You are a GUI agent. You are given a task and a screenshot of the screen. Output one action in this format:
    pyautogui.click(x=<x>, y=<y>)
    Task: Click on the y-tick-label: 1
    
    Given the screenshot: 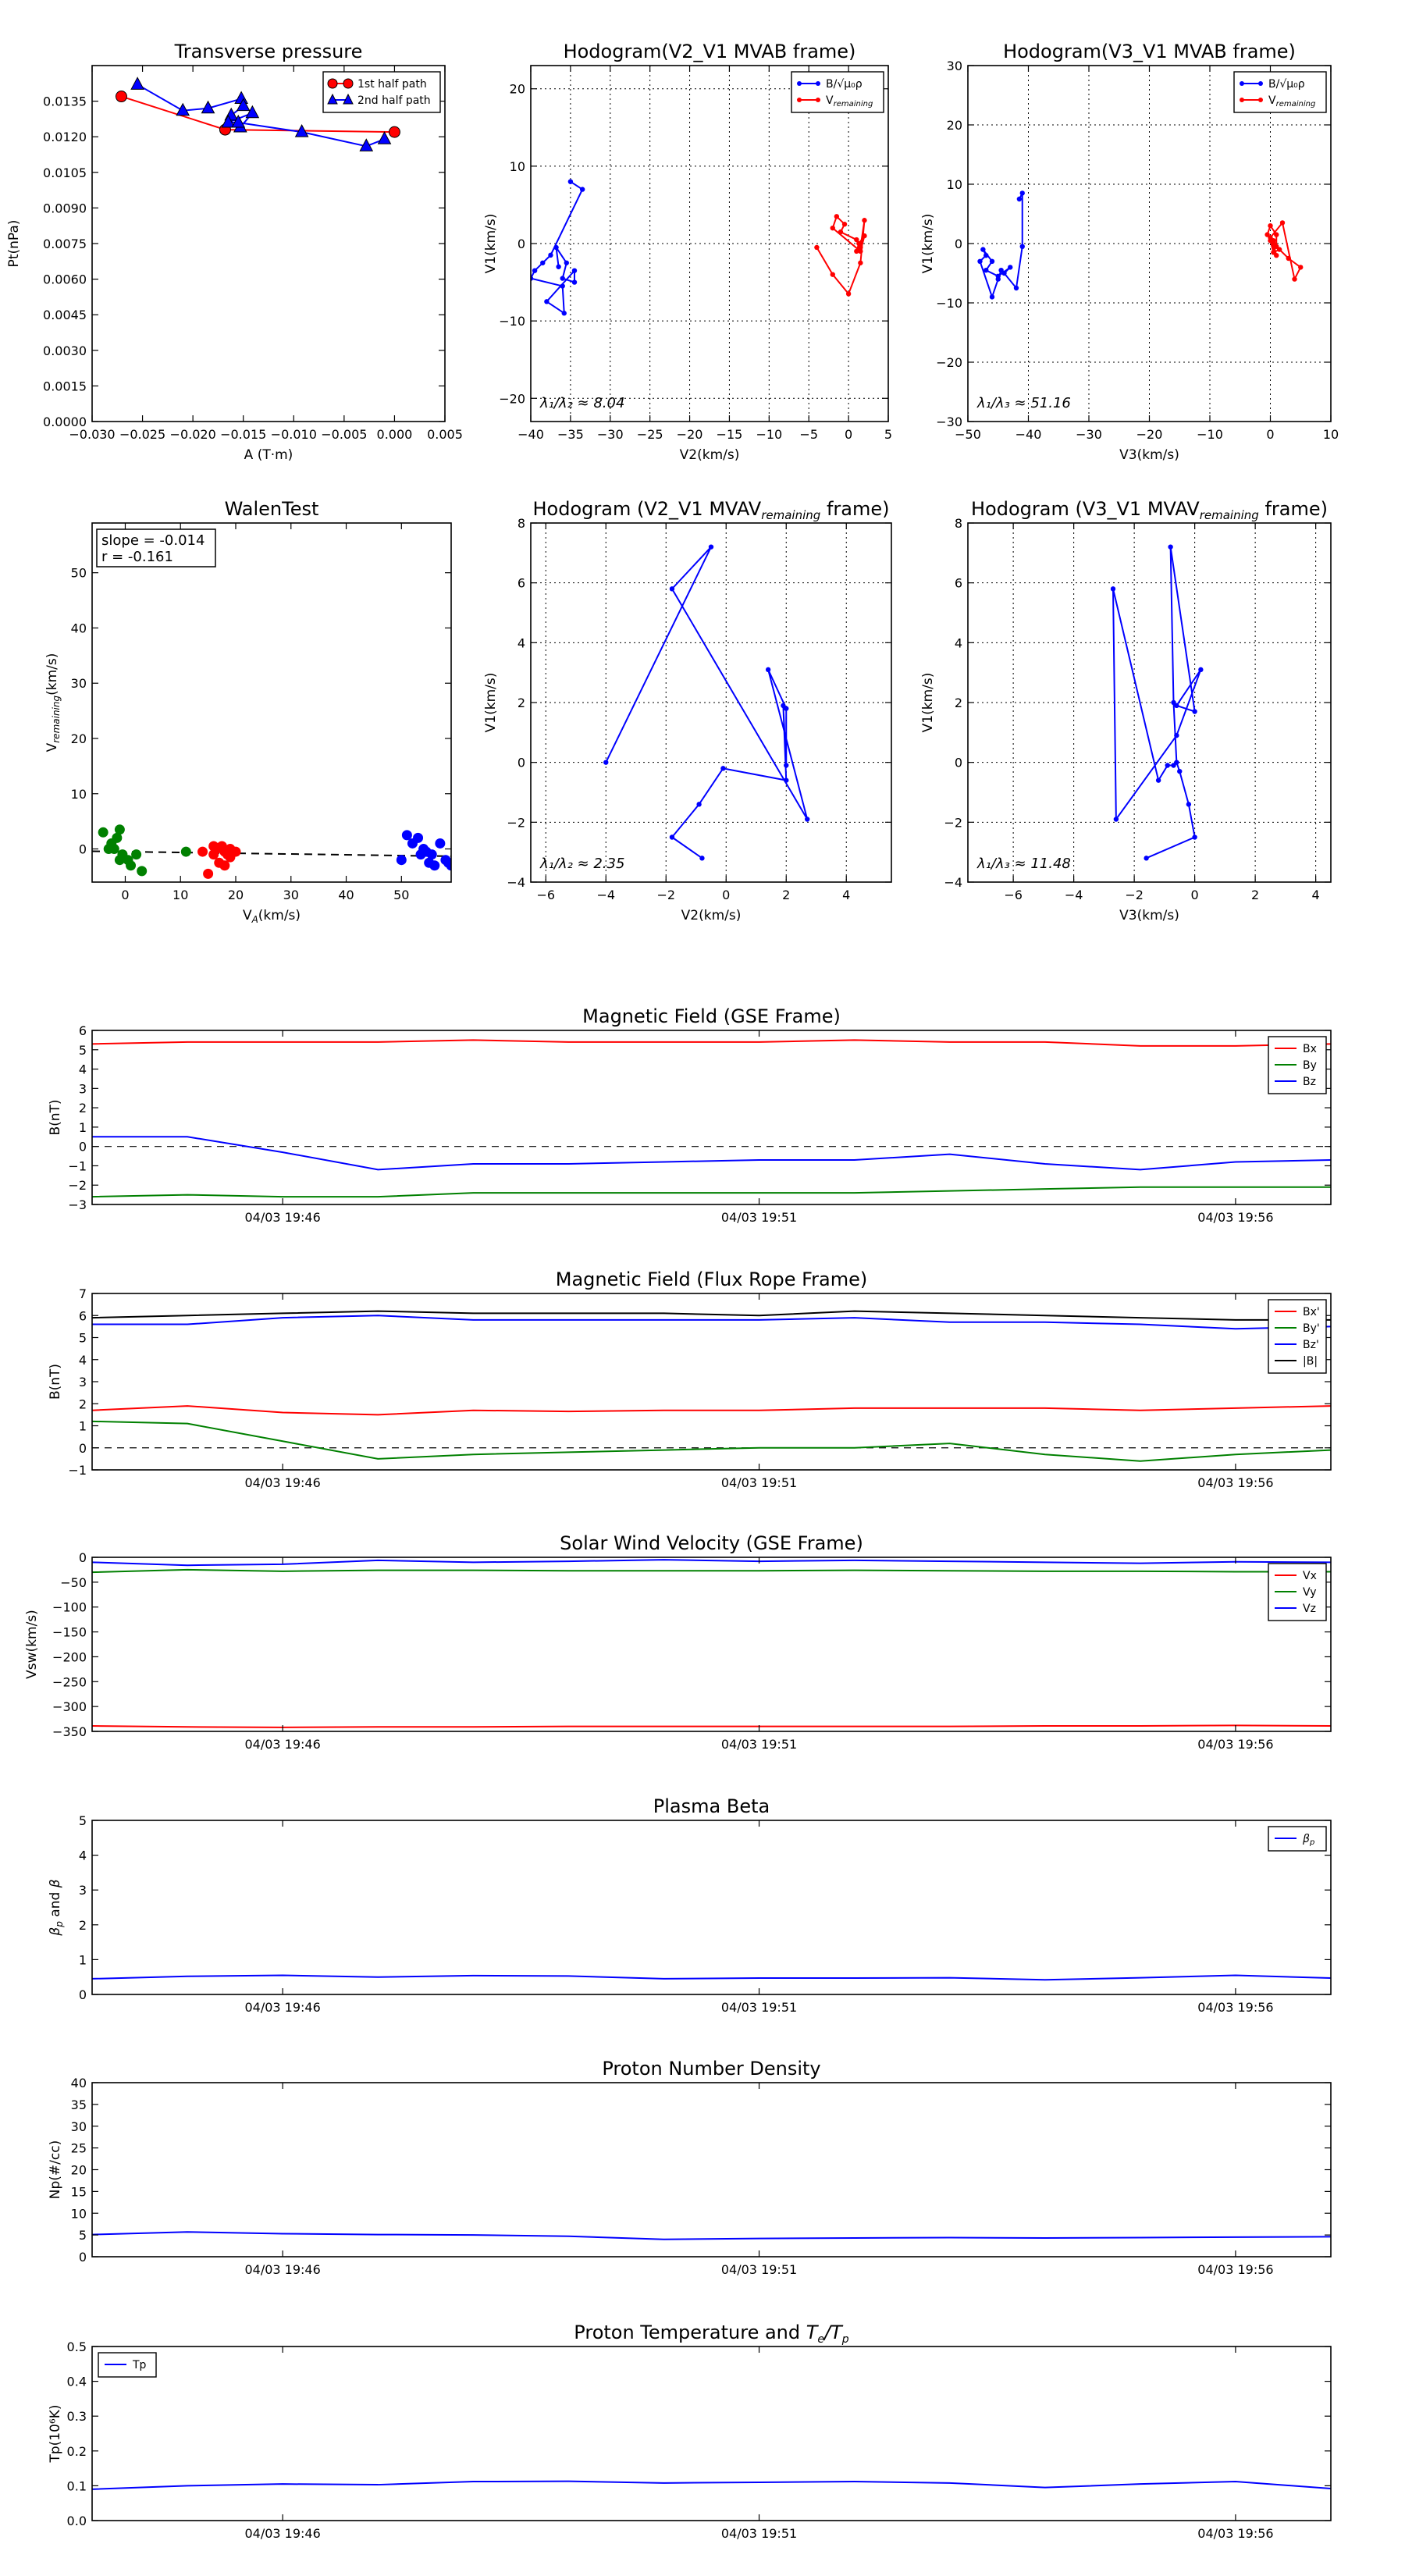 What is the action you would take?
    pyautogui.click(x=83, y=1127)
    